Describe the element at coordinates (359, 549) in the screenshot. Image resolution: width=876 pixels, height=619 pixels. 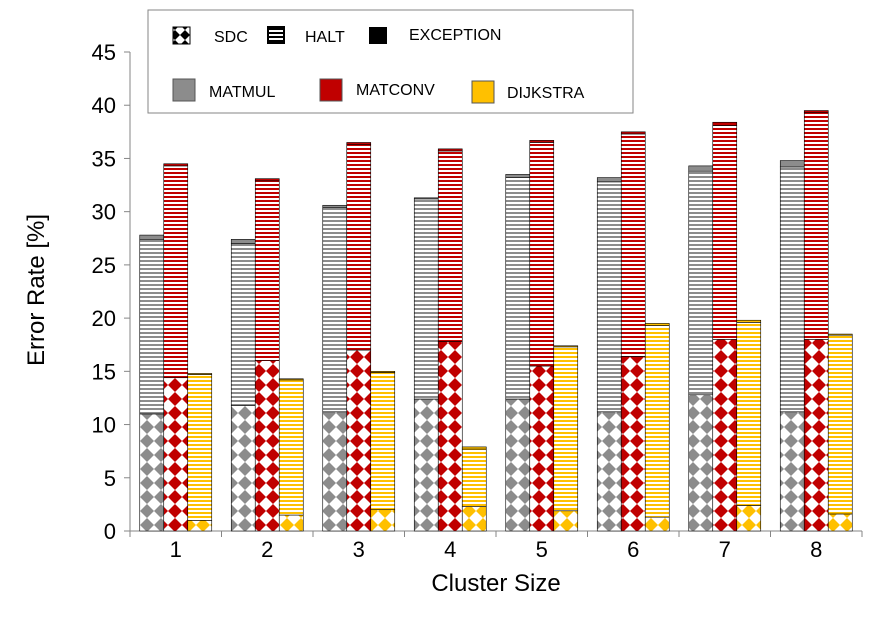
I see `x-tick-label: 3` at that location.